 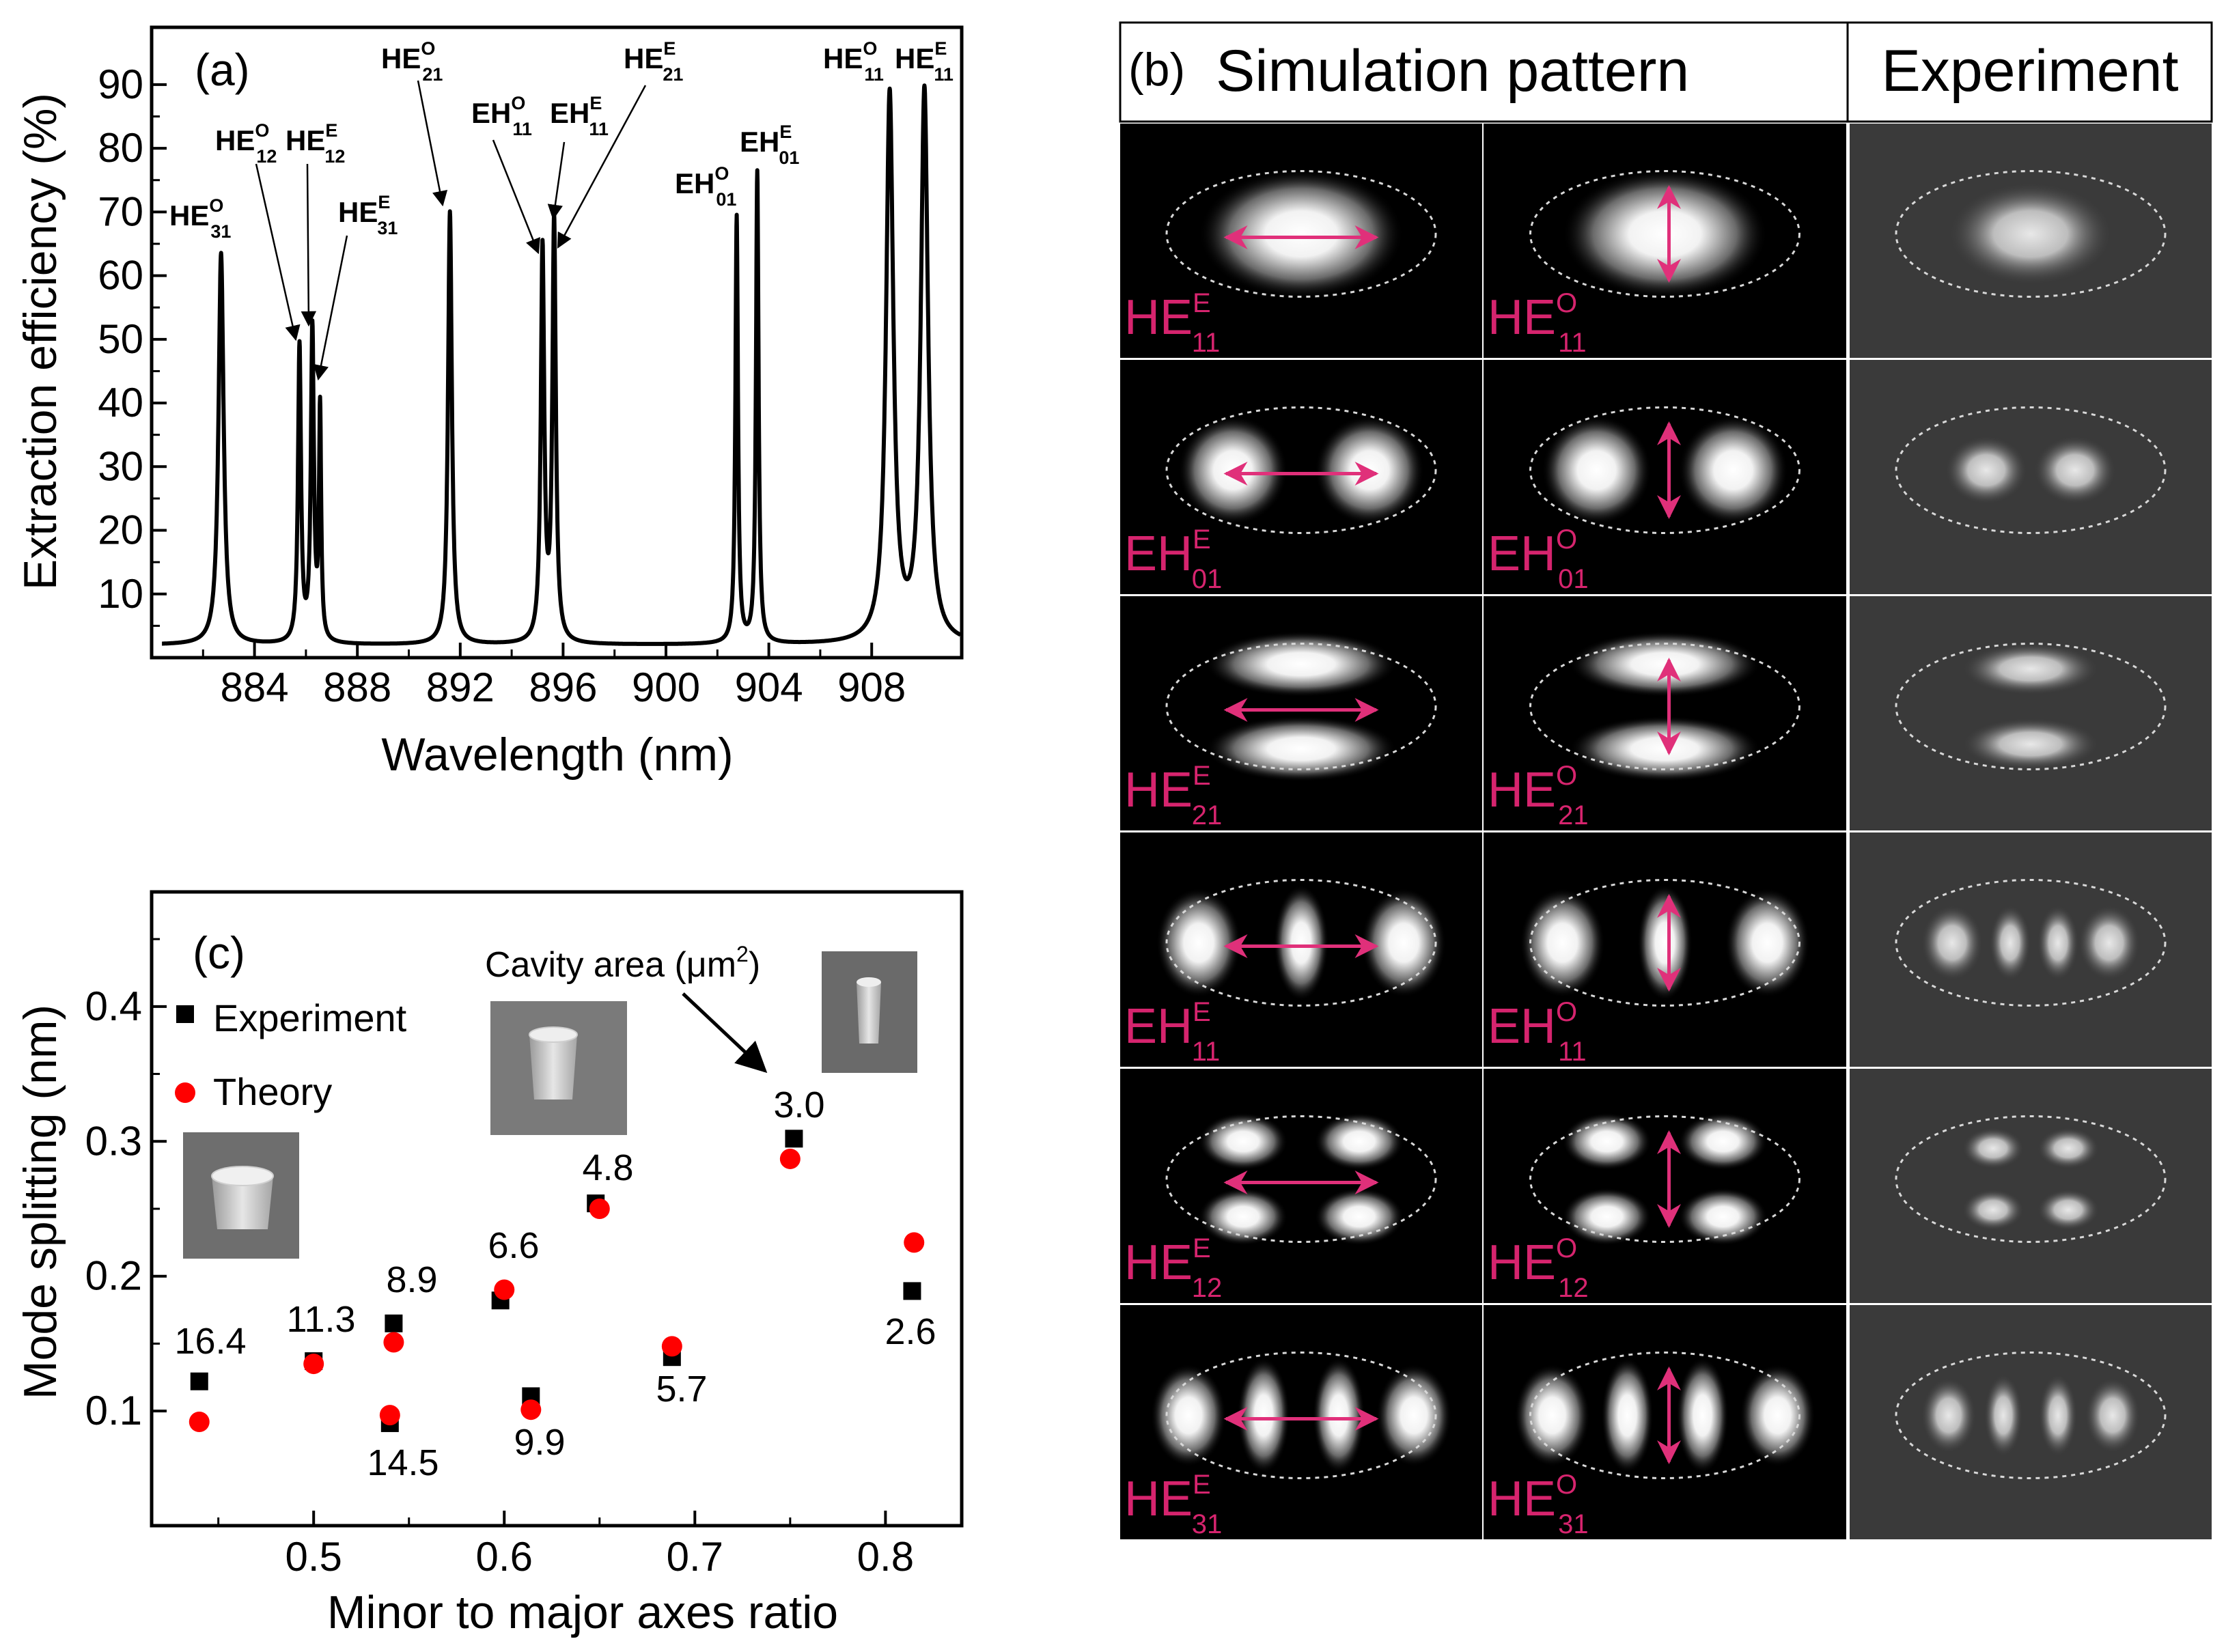 What do you see at coordinates (291, 1054) in the screenshot?
I see `panel-c-legend: Experiment Theory` at bounding box center [291, 1054].